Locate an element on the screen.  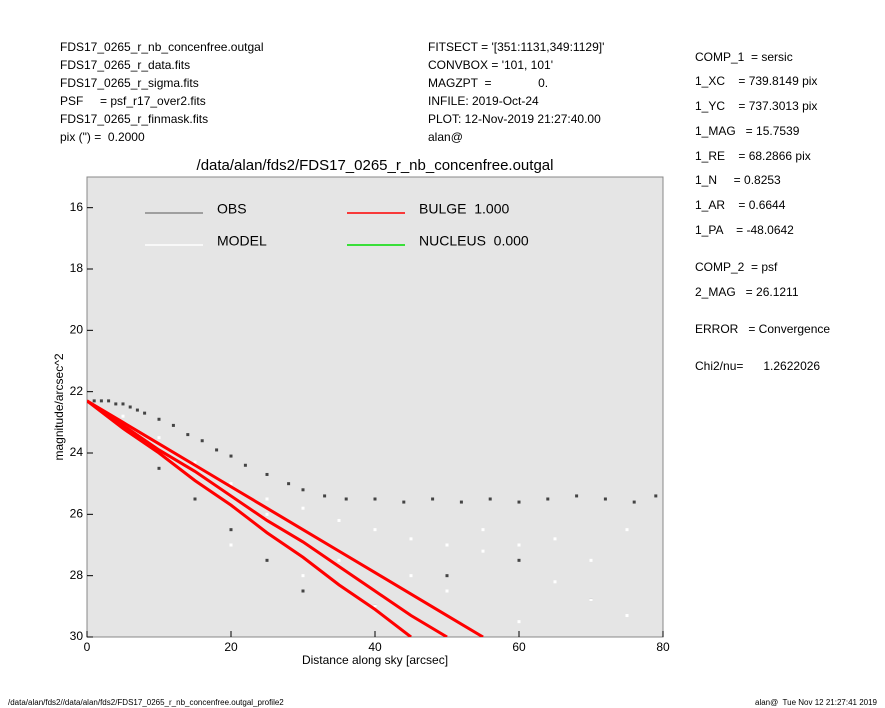
header-middle-line: alan@ is located at coordinates (445, 137).